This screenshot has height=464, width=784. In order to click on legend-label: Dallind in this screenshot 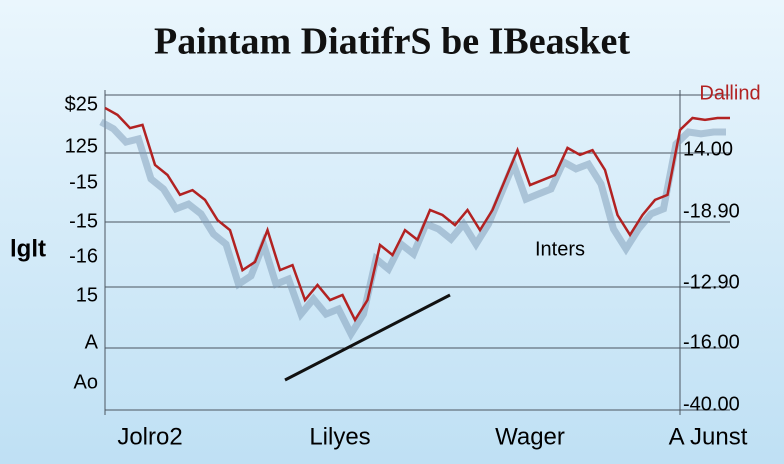, I will do `click(729, 93)`.